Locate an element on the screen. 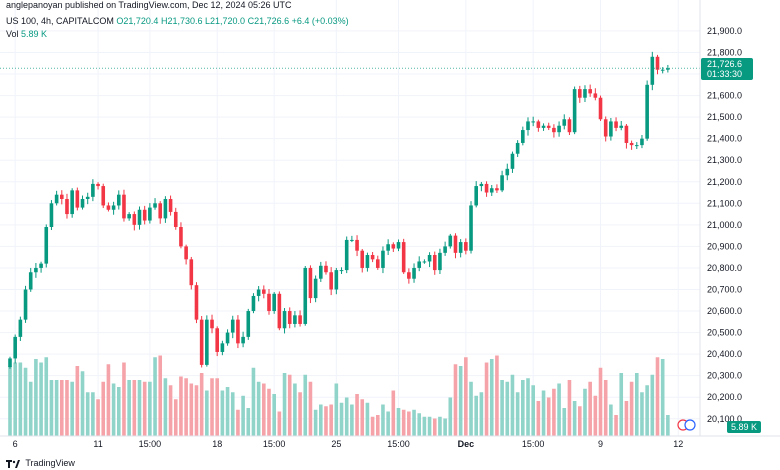 Image resolution: width=780 pixels, height=470 pixels. time-tick-label: 15:00 is located at coordinates (274, 444).